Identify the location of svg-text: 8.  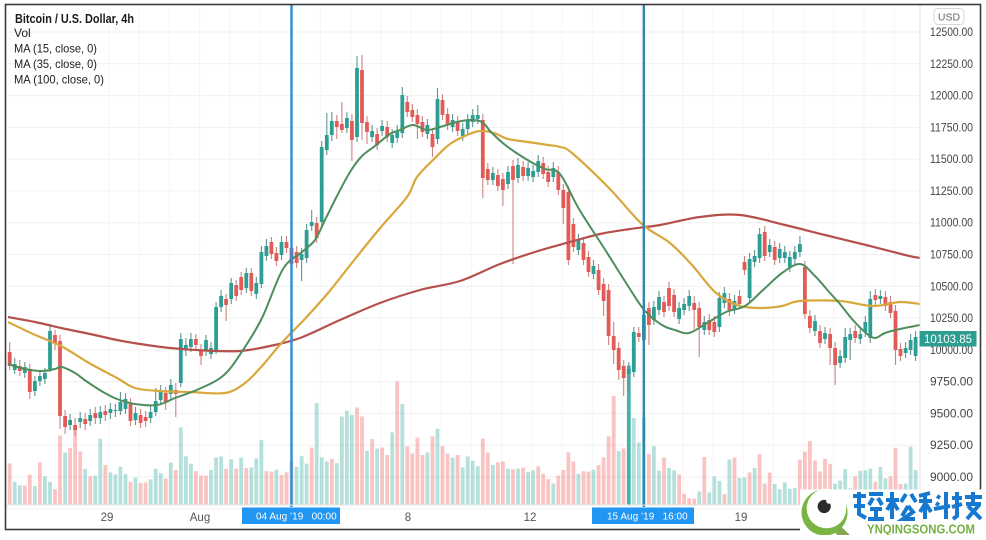
(408, 518).